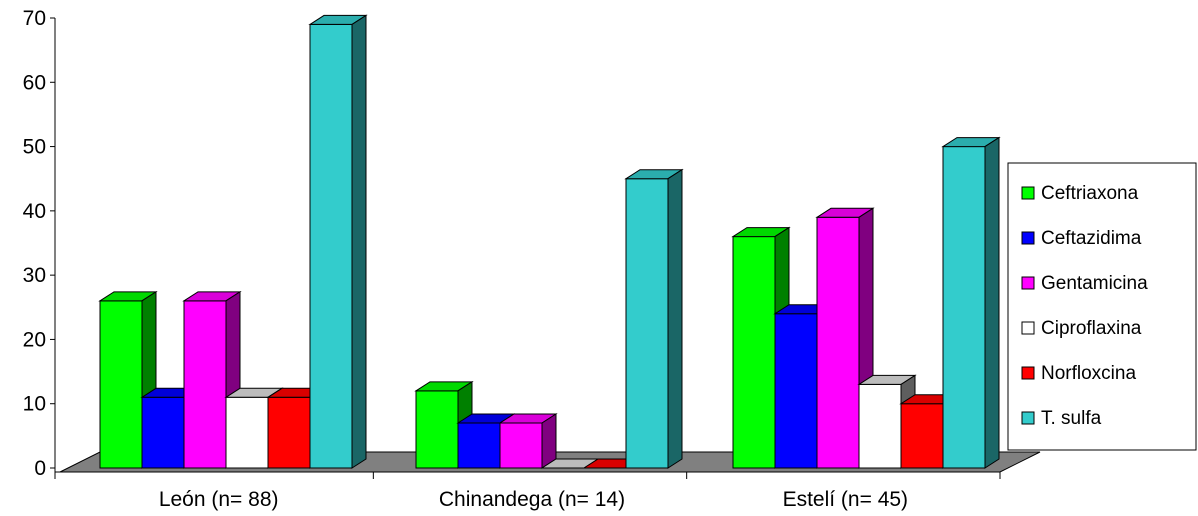 The image size is (1198, 516). I want to click on legend-label: Gentamicina, so click(1094, 283).